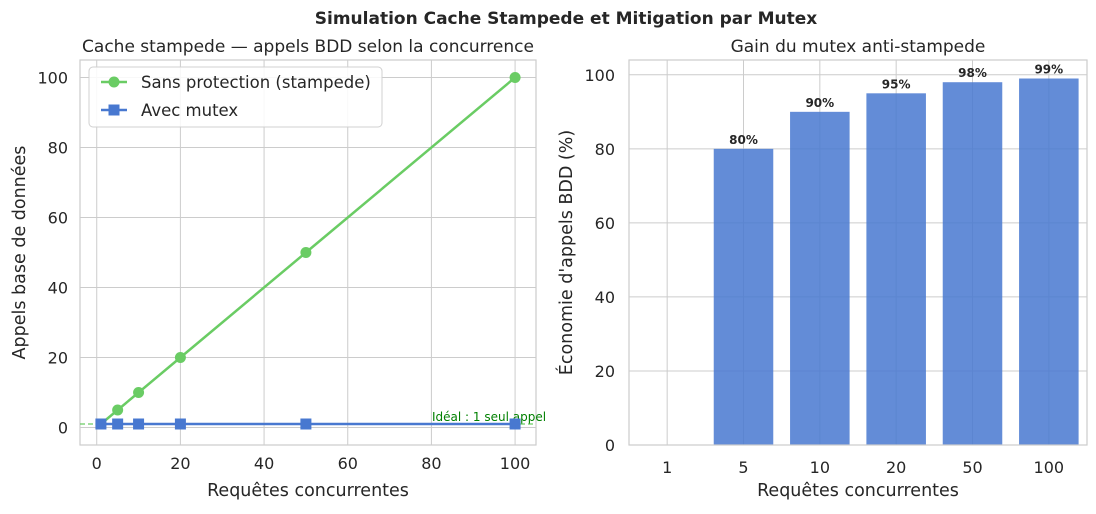 The width and height of the screenshot is (1096, 514). I want to click on x-tick-label: 40, so click(264, 463).